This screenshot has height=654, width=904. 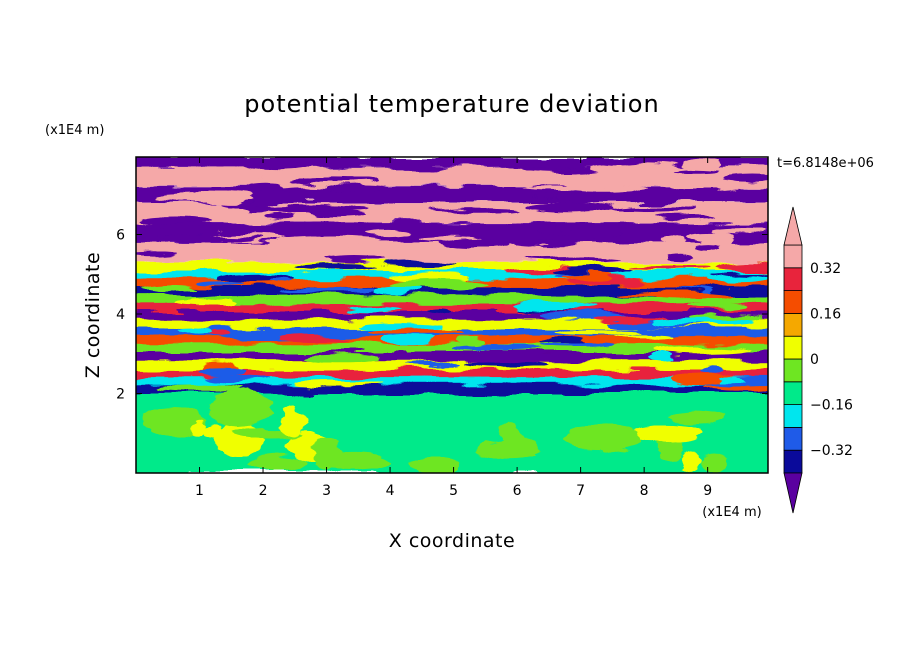 I want to click on colorbar-label: 0.16, so click(x=825, y=314).